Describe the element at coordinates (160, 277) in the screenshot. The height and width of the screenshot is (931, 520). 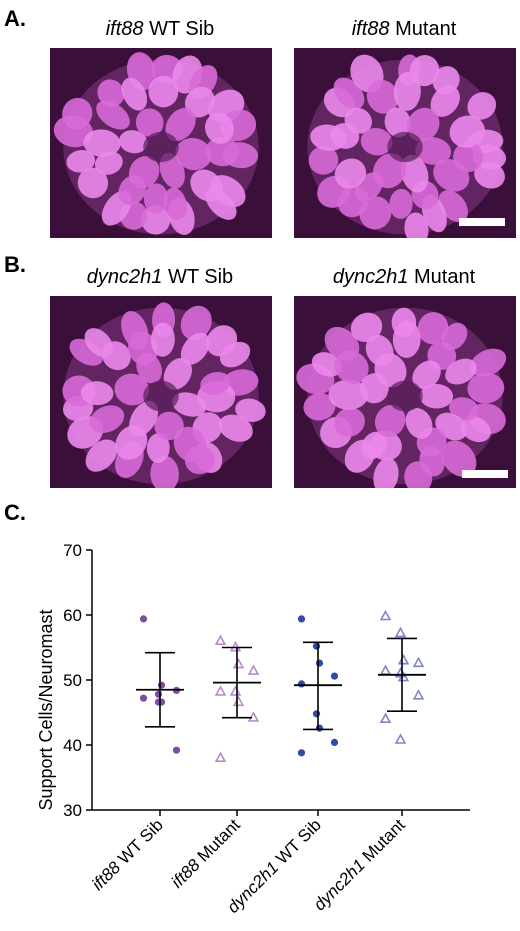
I see `image-title-b-left: dync2h1 WT Sib` at that location.